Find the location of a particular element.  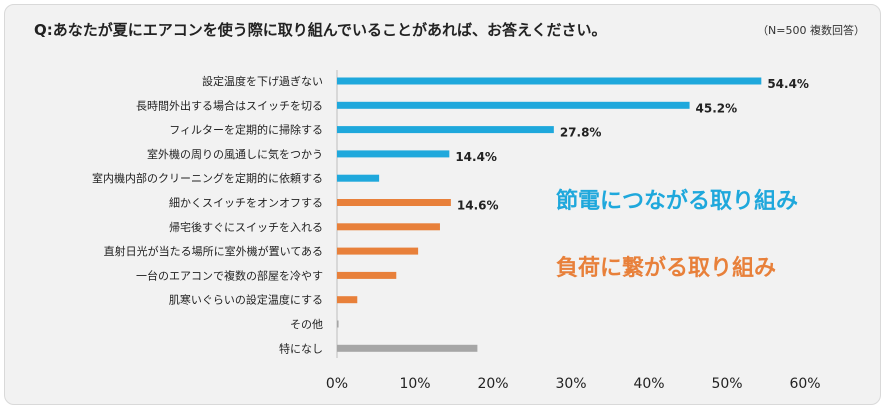

category-label: 特になし is located at coordinates (301, 348).